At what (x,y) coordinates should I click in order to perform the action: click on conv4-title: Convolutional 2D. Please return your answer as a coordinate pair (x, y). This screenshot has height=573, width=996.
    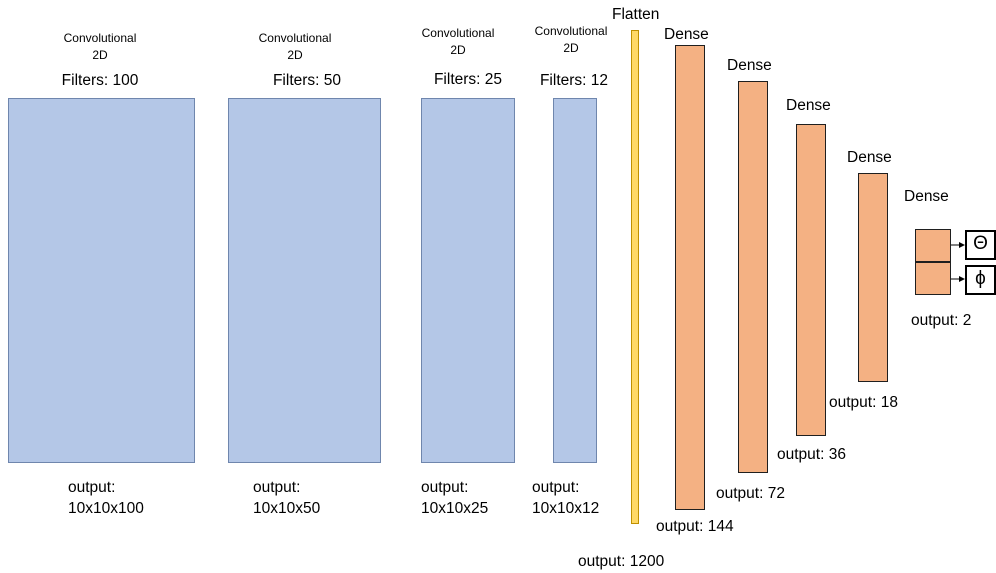
    Looking at the image, I should click on (571, 40).